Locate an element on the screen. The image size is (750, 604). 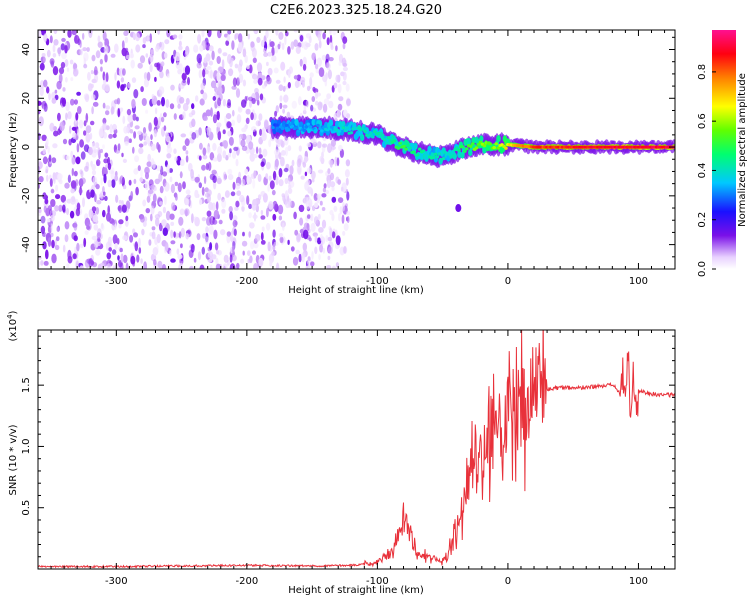
spectrogram-y-label: Frequency (Hz) is located at coordinates (13, 150).